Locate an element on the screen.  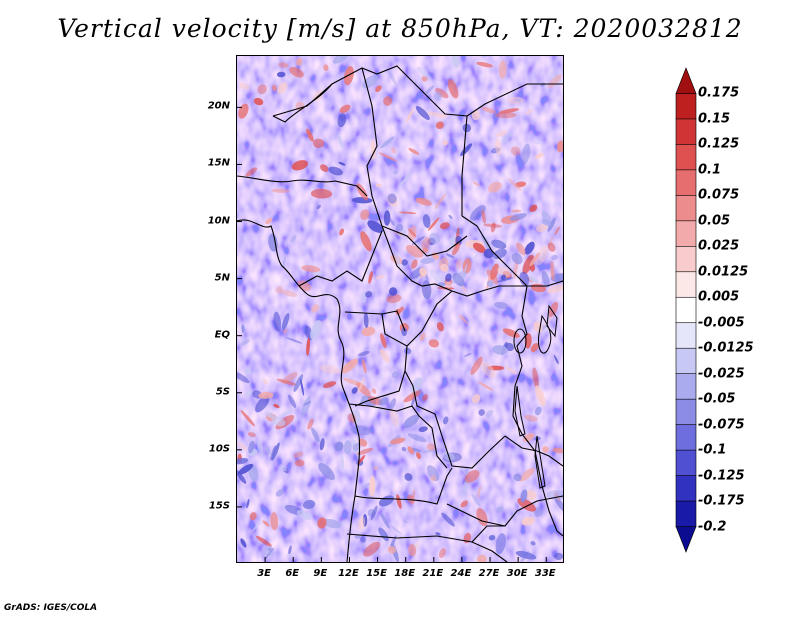
colorbar-label: -0.075 is located at coordinates (721, 425).